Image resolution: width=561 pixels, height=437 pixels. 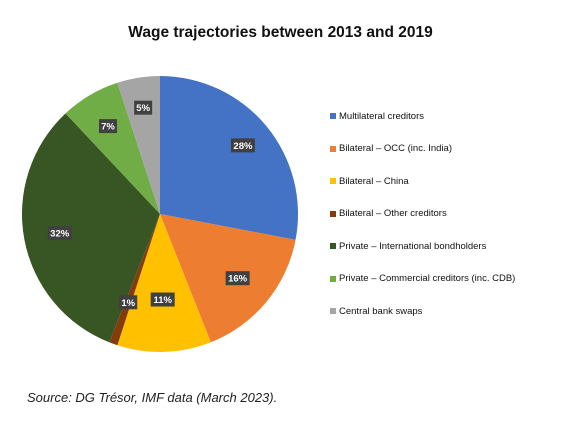 I want to click on legend-label: Bilateral – OCC (inc. India), so click(x=395, y=149).